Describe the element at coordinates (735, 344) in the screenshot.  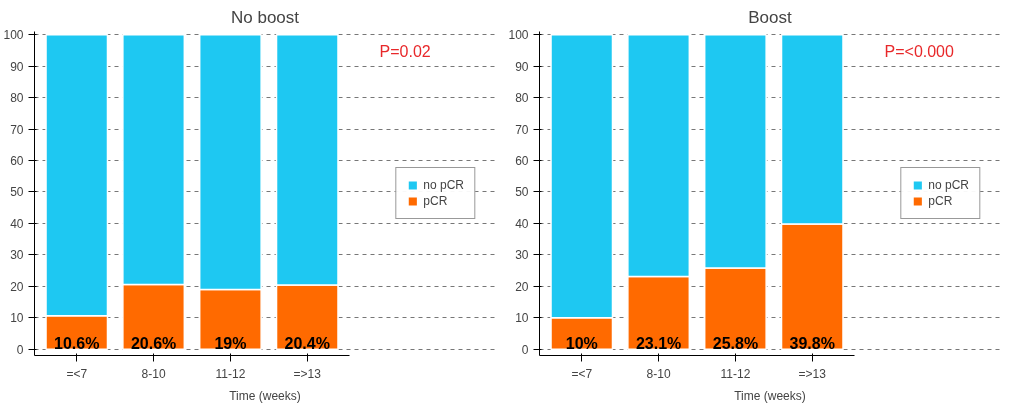
I see `data-label: 25.8%` at that location.